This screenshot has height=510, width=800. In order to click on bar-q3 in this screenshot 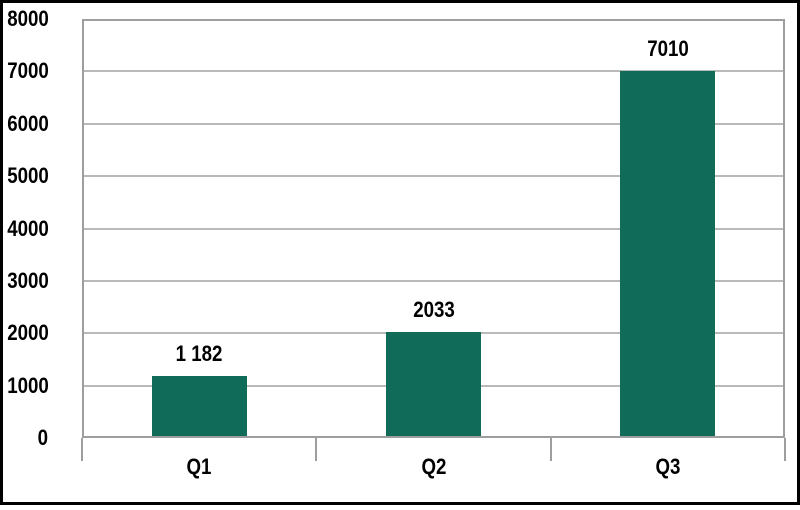, I will do `click(668, 253)`.